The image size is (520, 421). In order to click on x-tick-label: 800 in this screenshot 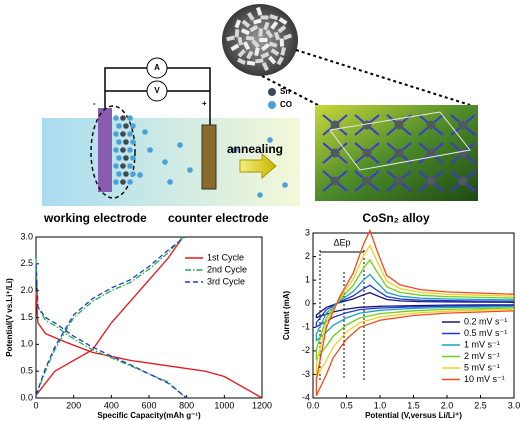, I will do `click(186, 405)`.